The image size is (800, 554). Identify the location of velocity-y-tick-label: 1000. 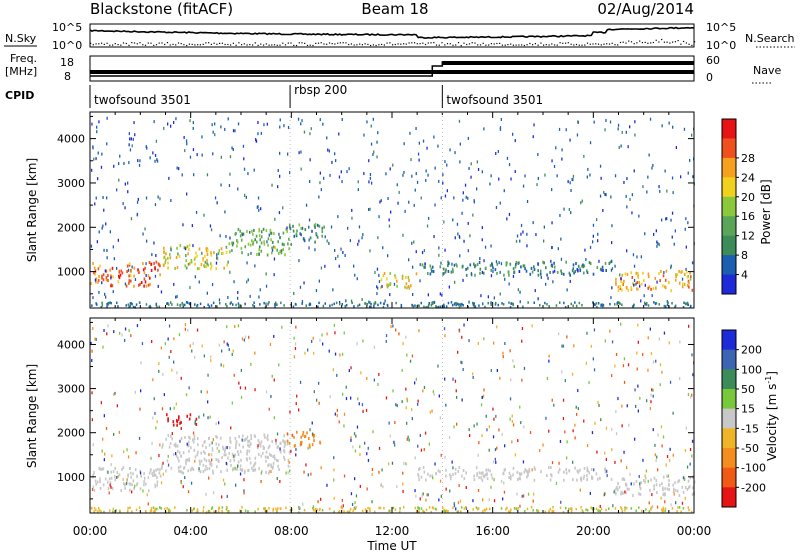
(71, 477).